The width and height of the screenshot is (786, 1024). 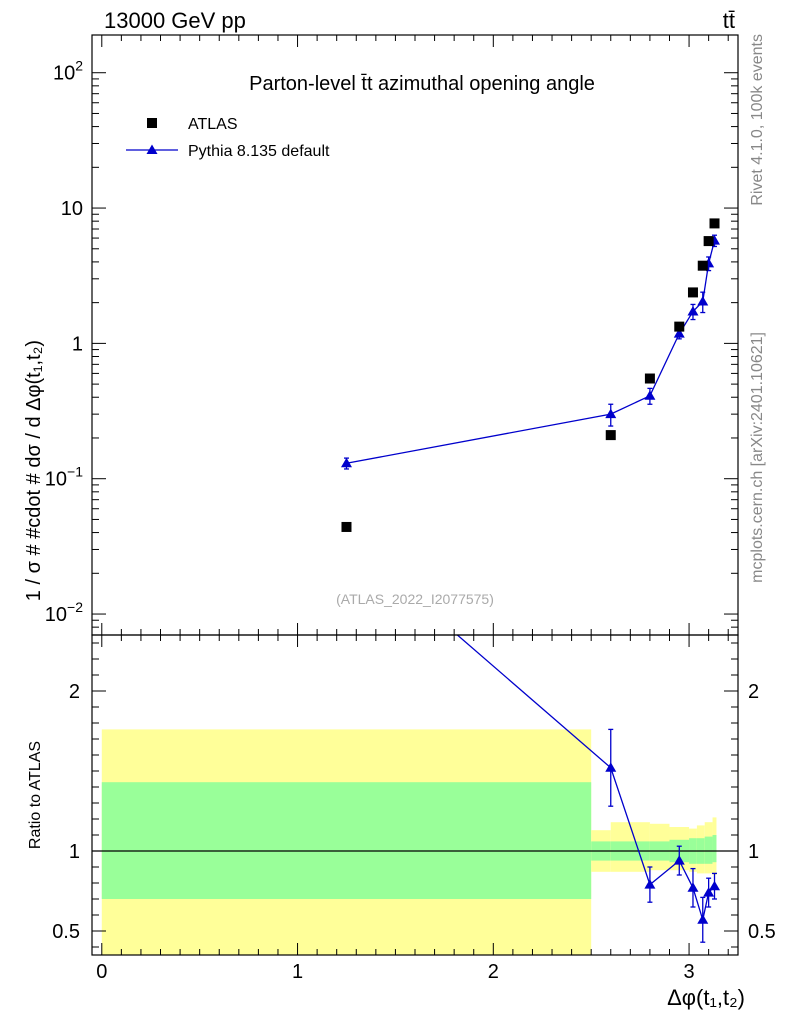 What do you see at coordinates (34, 470) in the screenshot?
I see `main-y-axis-label: 1 / σ # #cdot # dσ / d Δφ(t₁,t₂)` at bounding box center [34, 470].